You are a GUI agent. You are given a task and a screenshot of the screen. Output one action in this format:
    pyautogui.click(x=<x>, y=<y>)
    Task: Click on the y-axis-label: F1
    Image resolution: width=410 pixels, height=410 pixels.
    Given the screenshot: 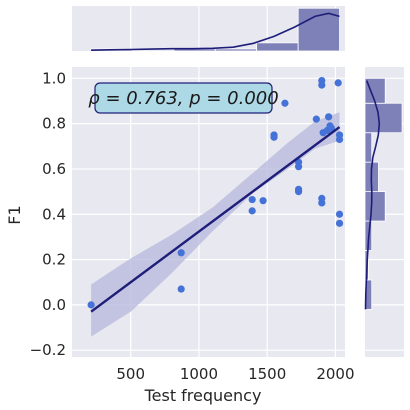 What is the action you would take?
    pyautogui.click(x=14, y=214)
    